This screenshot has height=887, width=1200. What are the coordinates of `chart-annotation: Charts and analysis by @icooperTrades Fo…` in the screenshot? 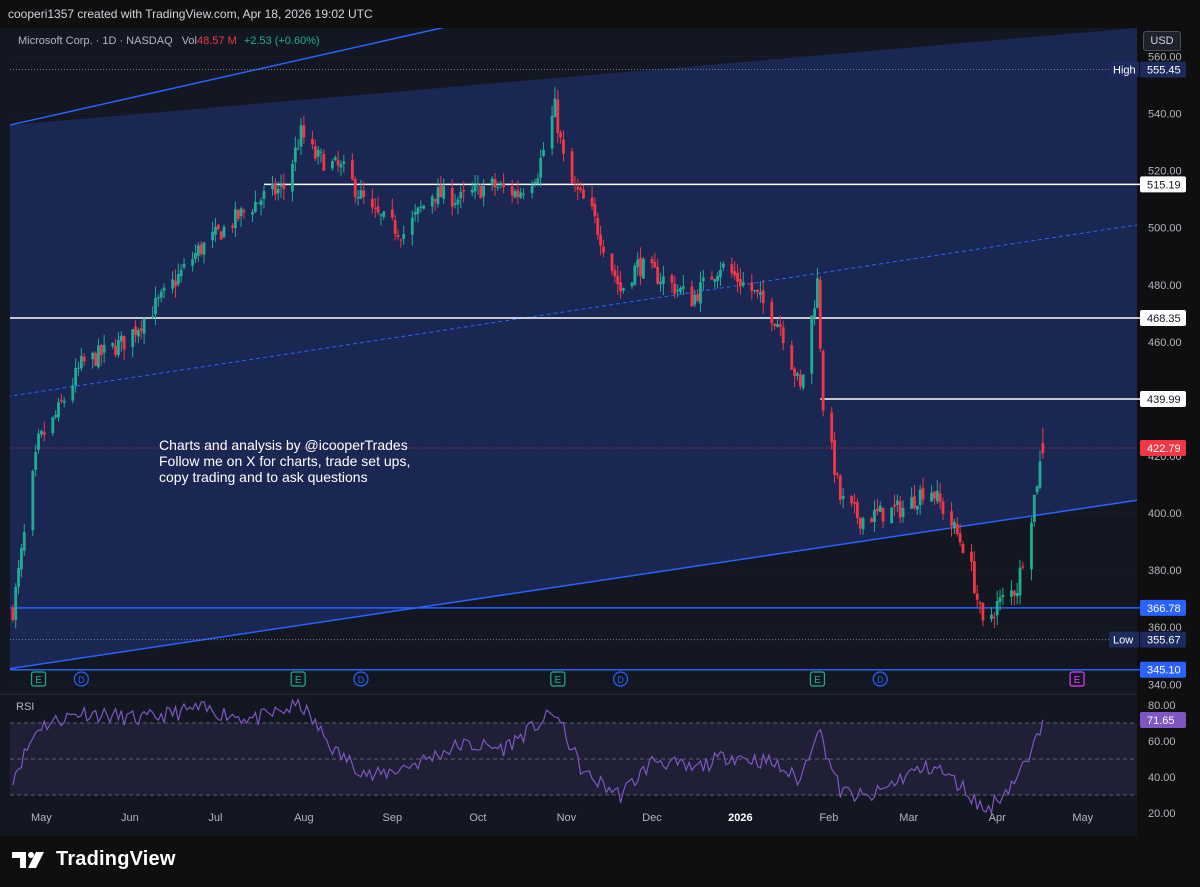 It's located at (284, 461).